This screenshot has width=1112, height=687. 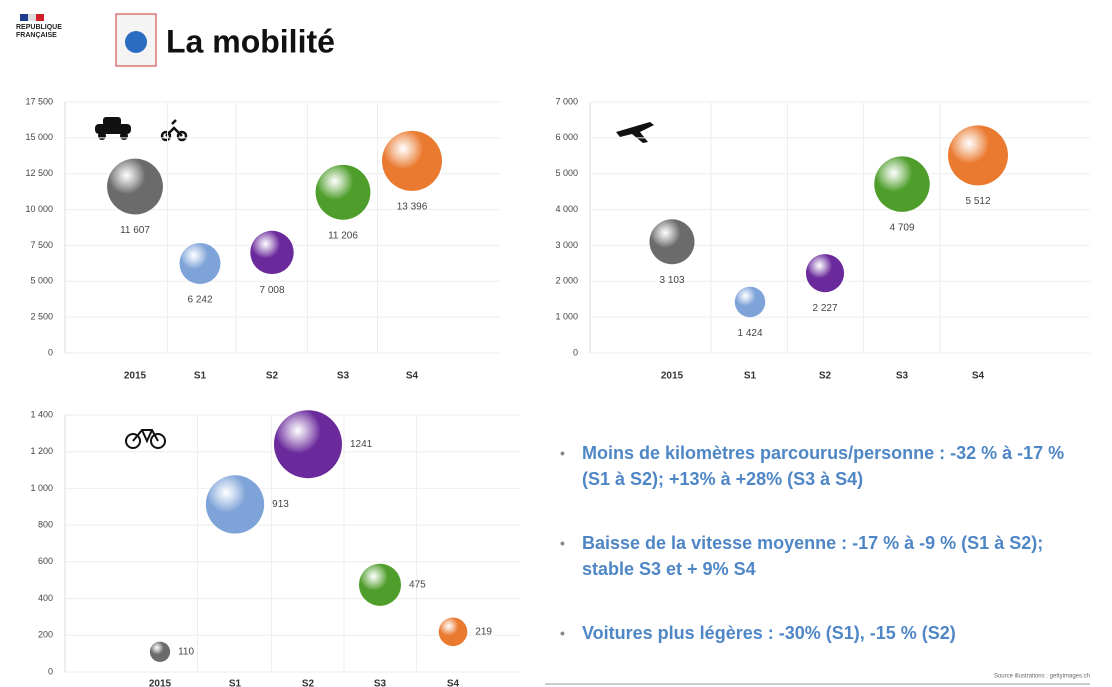 I want to click on data-label: 7 008, so click(x=271, y=290).